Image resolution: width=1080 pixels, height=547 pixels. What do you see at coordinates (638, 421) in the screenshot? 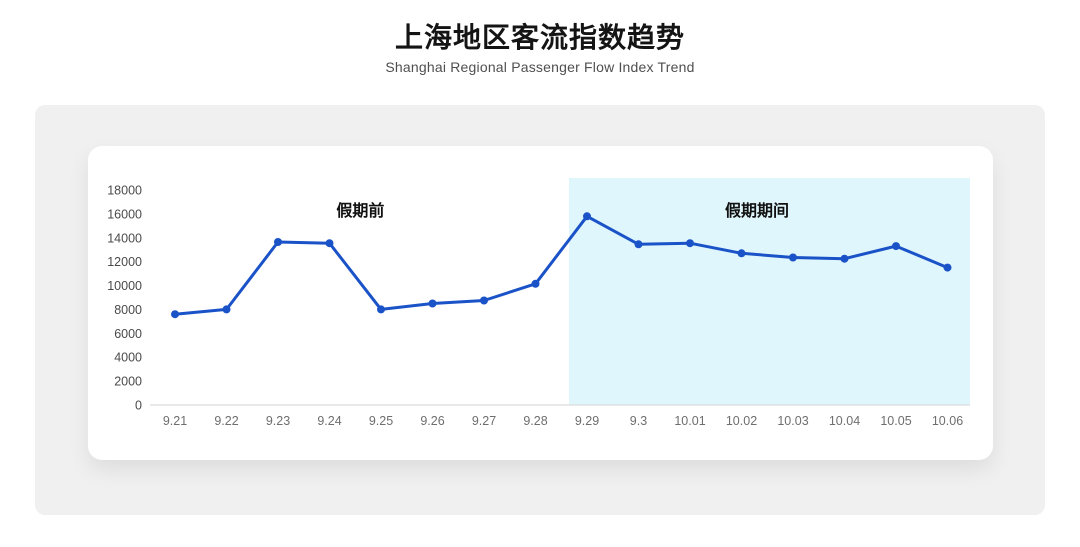
I see `x-axis-tick-label: 9.3` at bounding box center [638, 421].